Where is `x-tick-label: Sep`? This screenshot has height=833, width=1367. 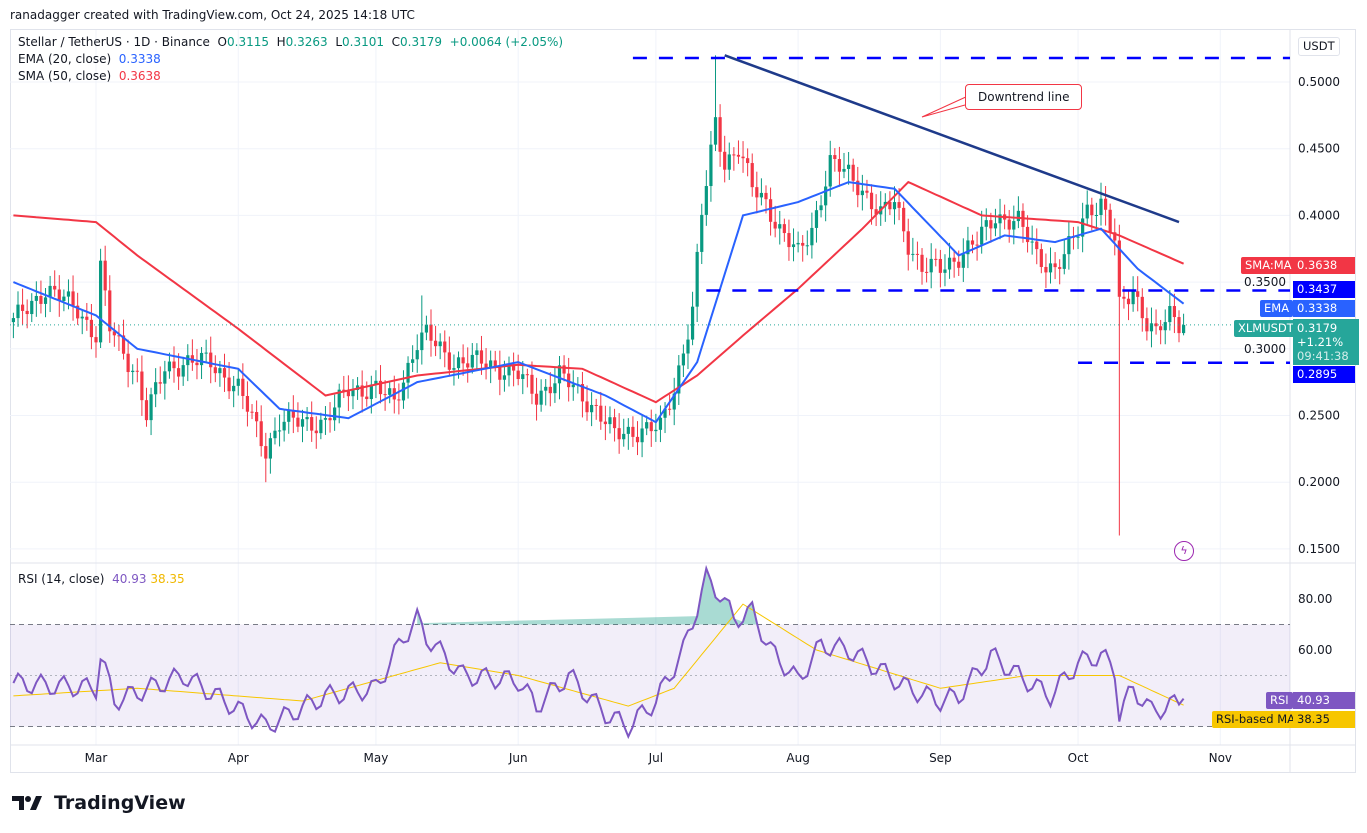
x-tick-label: Sep is located at coordinates (940, 758).